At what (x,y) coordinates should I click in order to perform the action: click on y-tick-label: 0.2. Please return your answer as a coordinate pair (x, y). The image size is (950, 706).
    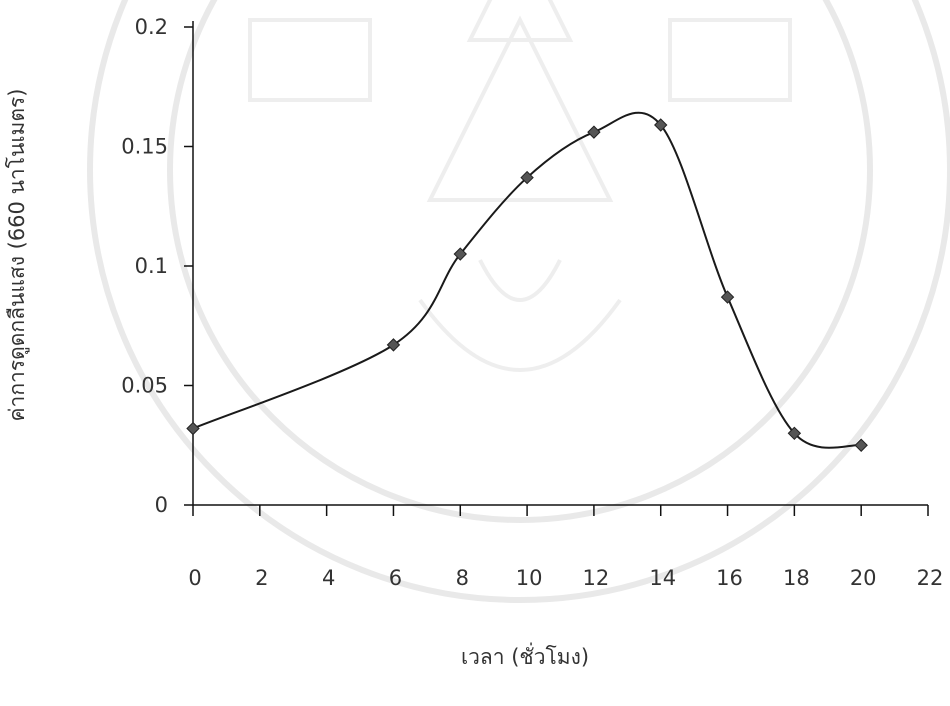
    Looking at the image, I should click on (151, 27).